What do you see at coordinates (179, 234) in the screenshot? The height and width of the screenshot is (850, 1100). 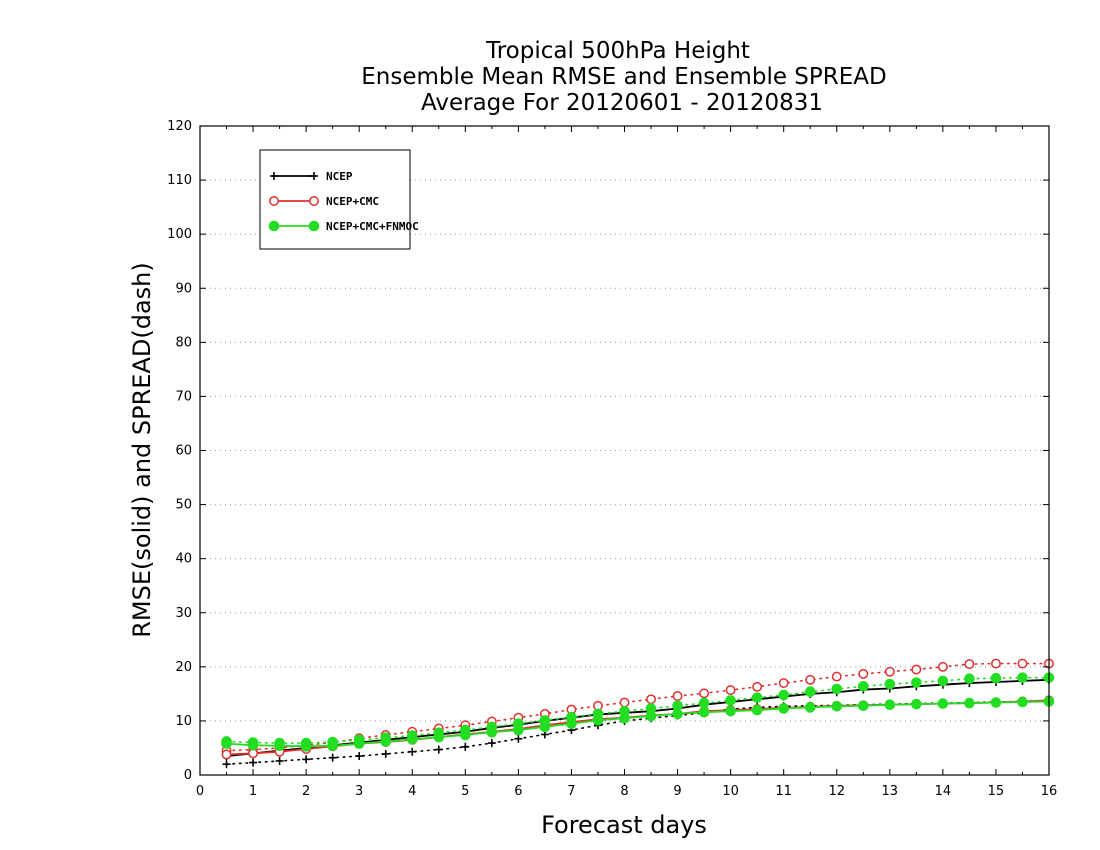 I see `y-tick-label: 100` at bounding box center [179, 234].